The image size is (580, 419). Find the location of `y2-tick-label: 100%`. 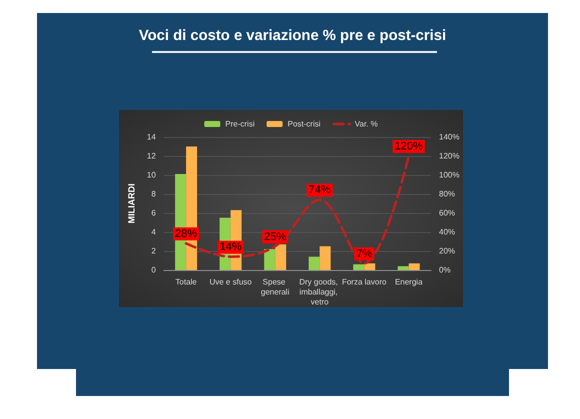

y2-tick-label: 100% is located at coordinates (449, 175).